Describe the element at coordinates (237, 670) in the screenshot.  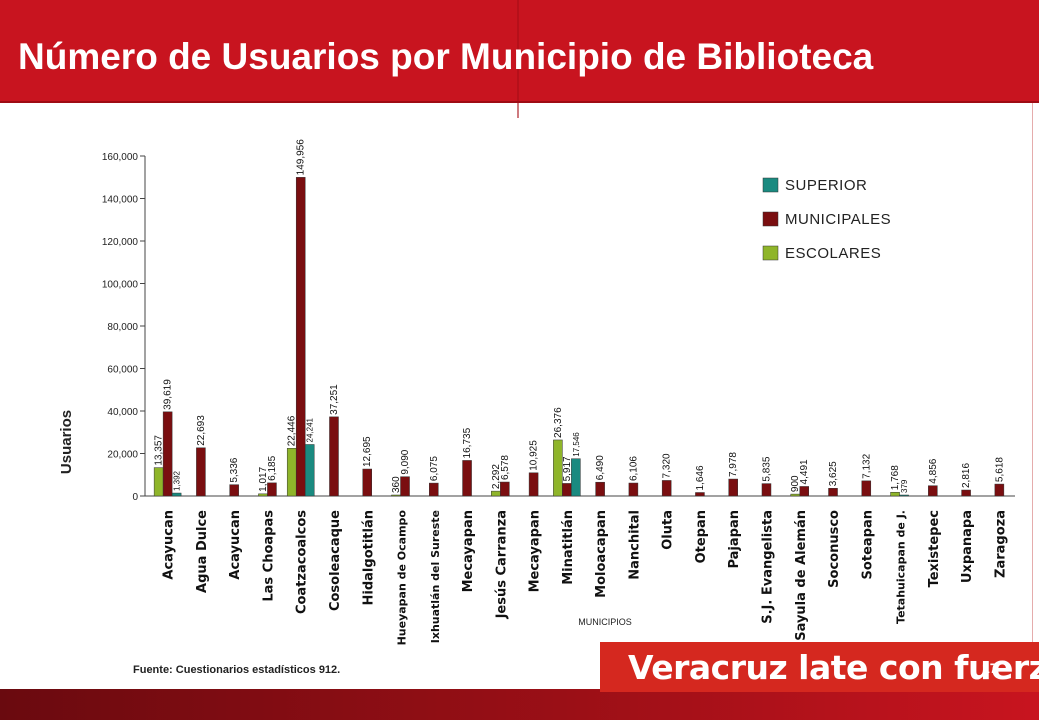
I see `source-note: Fuente: Cuestionarios estadísticos 912.` at that location.